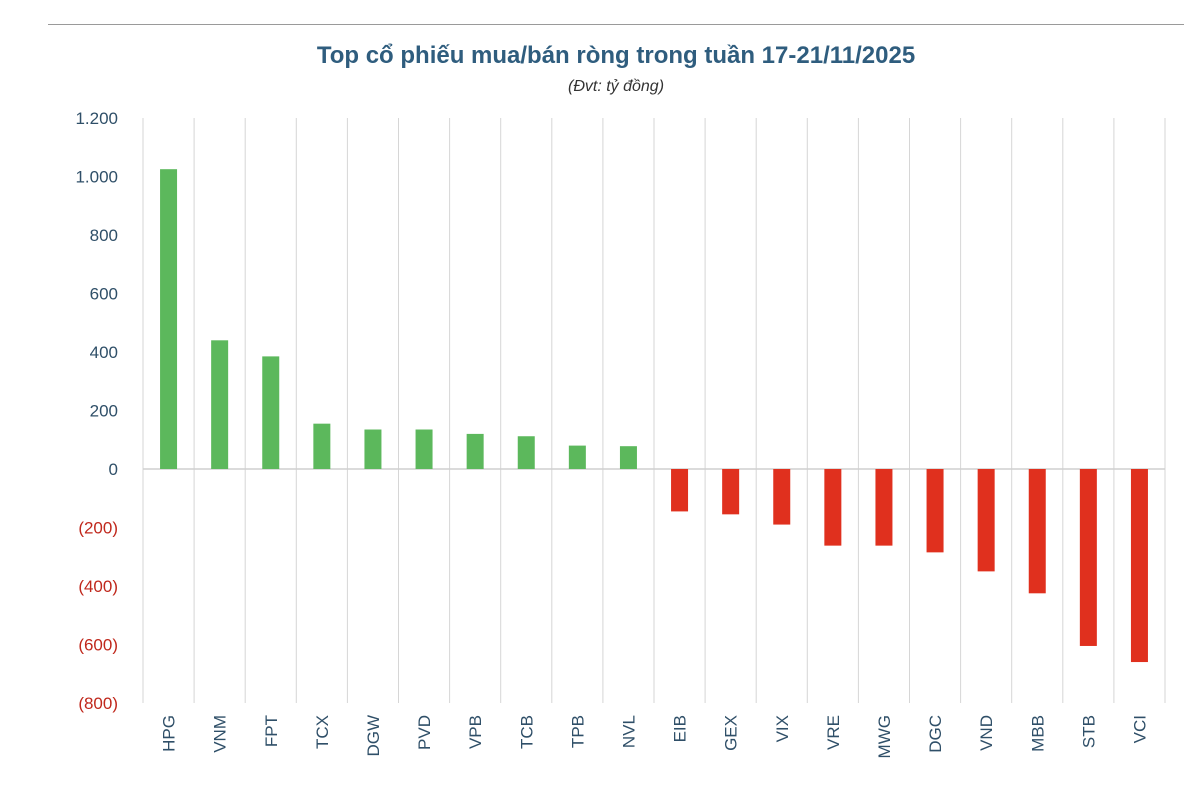 The image size is (1200, 788). Describe the element at coordinates (1088, 731) in the screenshot. I see `x-tick-label: STB` at that location.